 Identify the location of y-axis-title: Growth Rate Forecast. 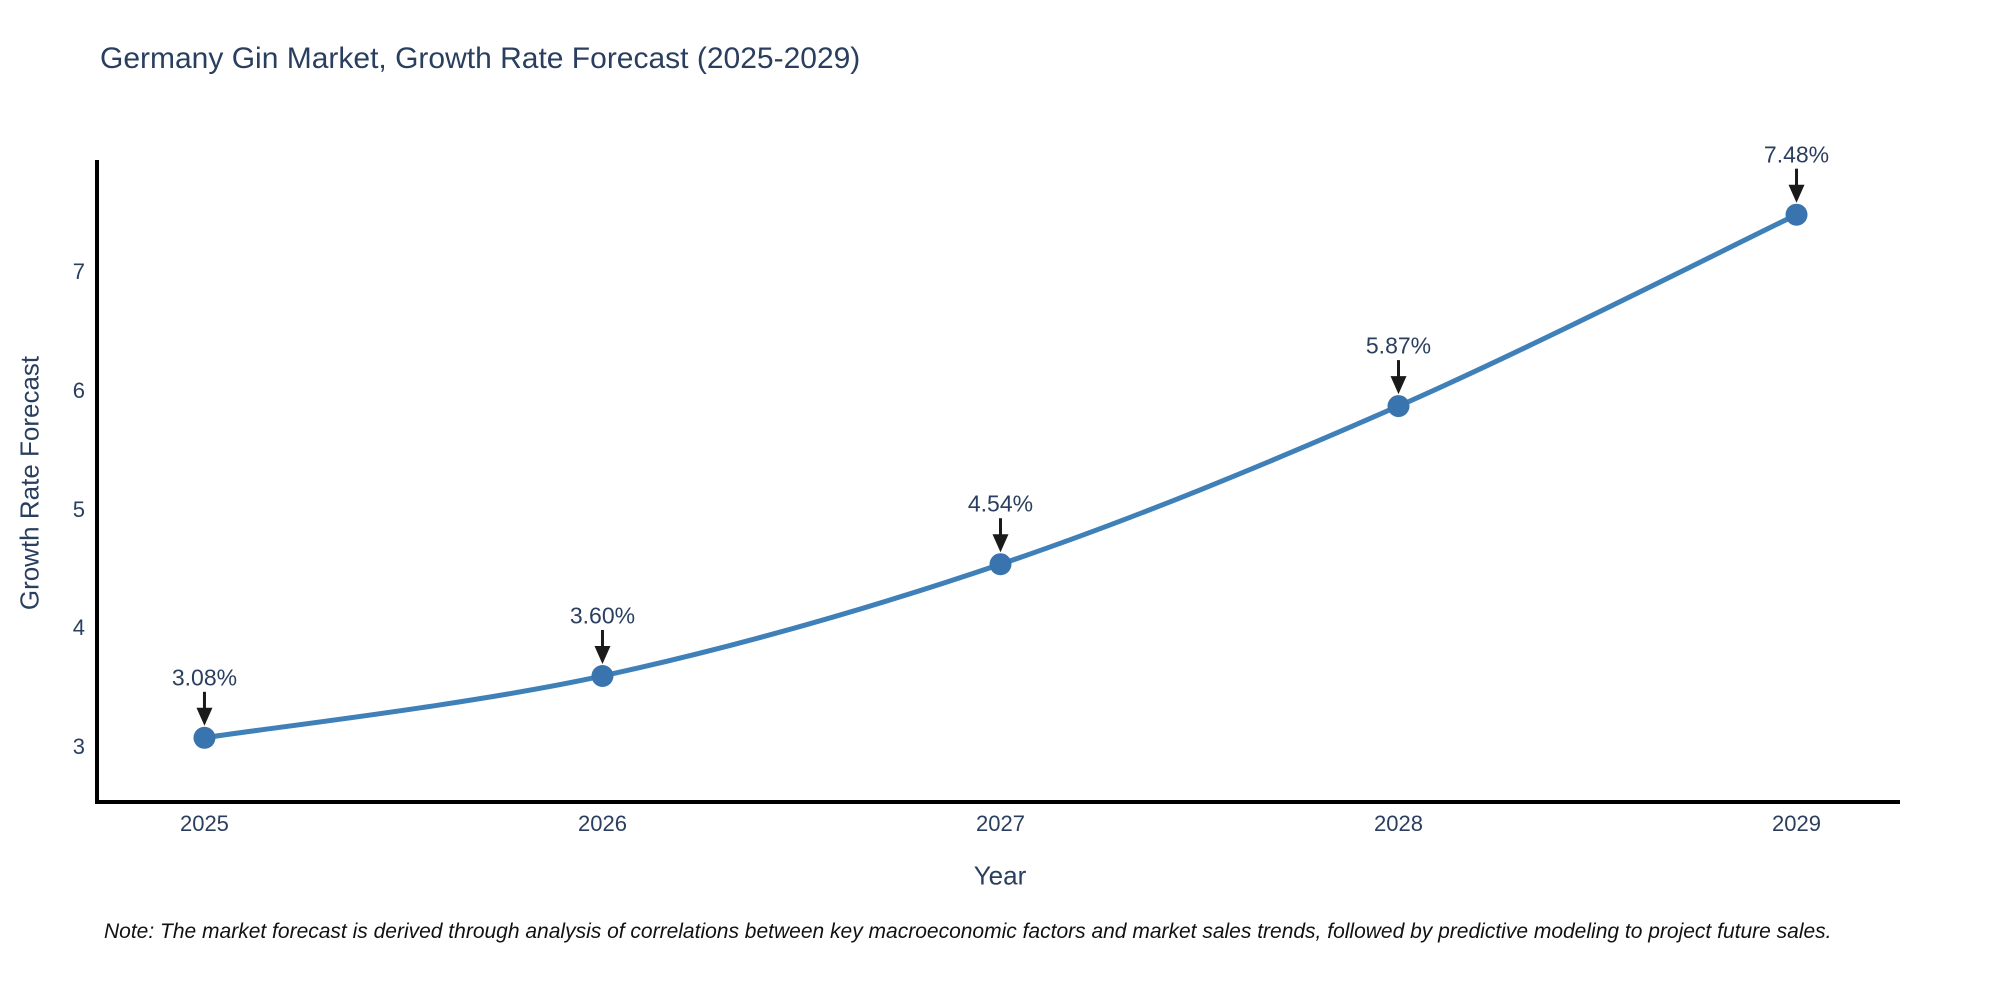
(29, 483).